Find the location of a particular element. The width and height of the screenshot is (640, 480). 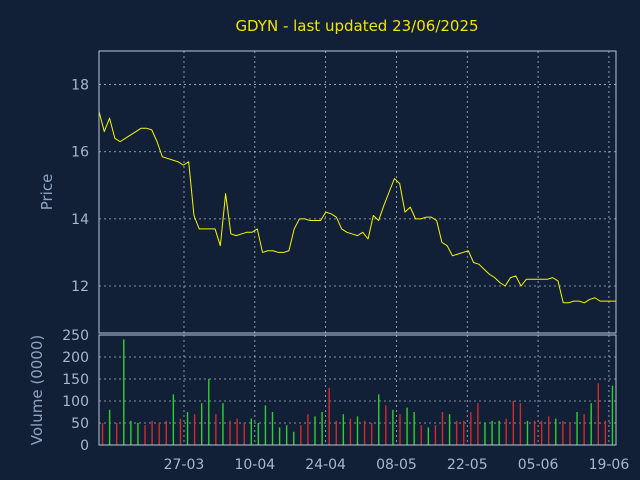

price-axis-label: Price is located at coordinates (47, 192).